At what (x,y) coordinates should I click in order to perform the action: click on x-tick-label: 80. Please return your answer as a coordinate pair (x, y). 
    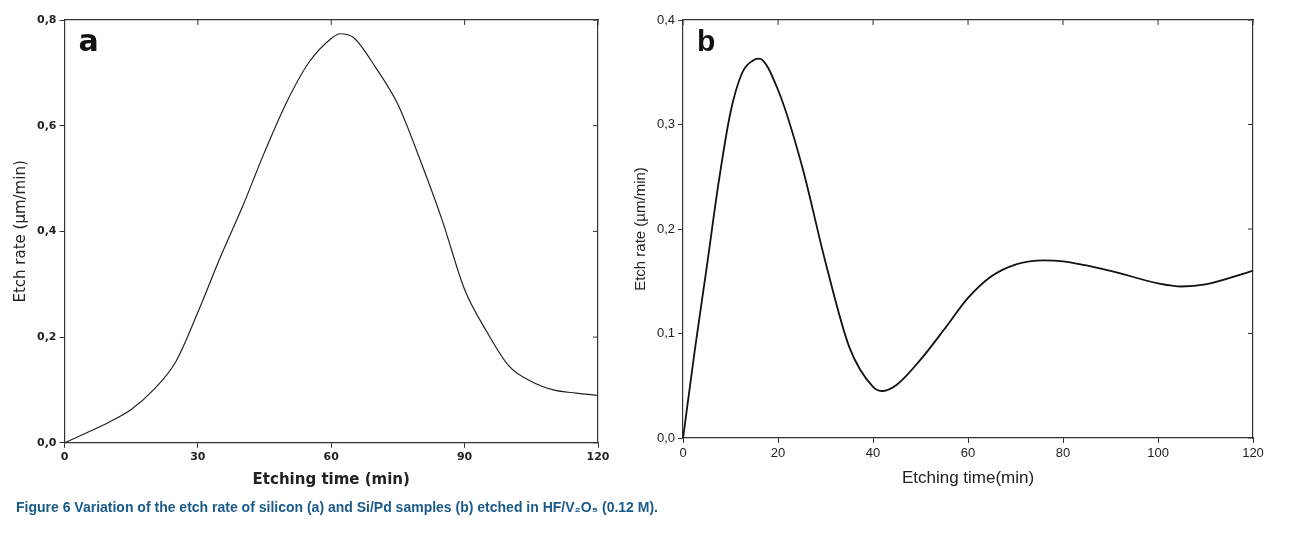
    Looking at the image, I should click on (1063, 453).